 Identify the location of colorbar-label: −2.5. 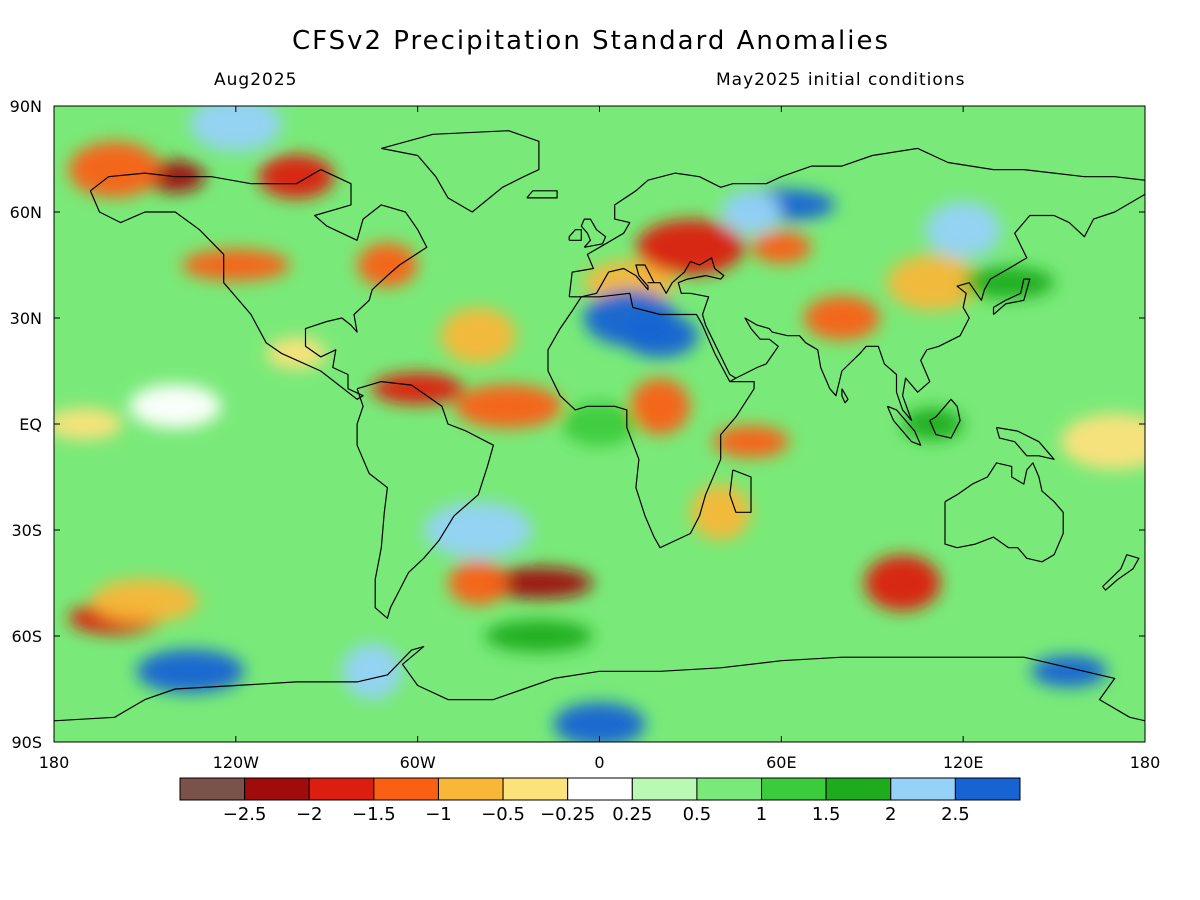
(245, 814).